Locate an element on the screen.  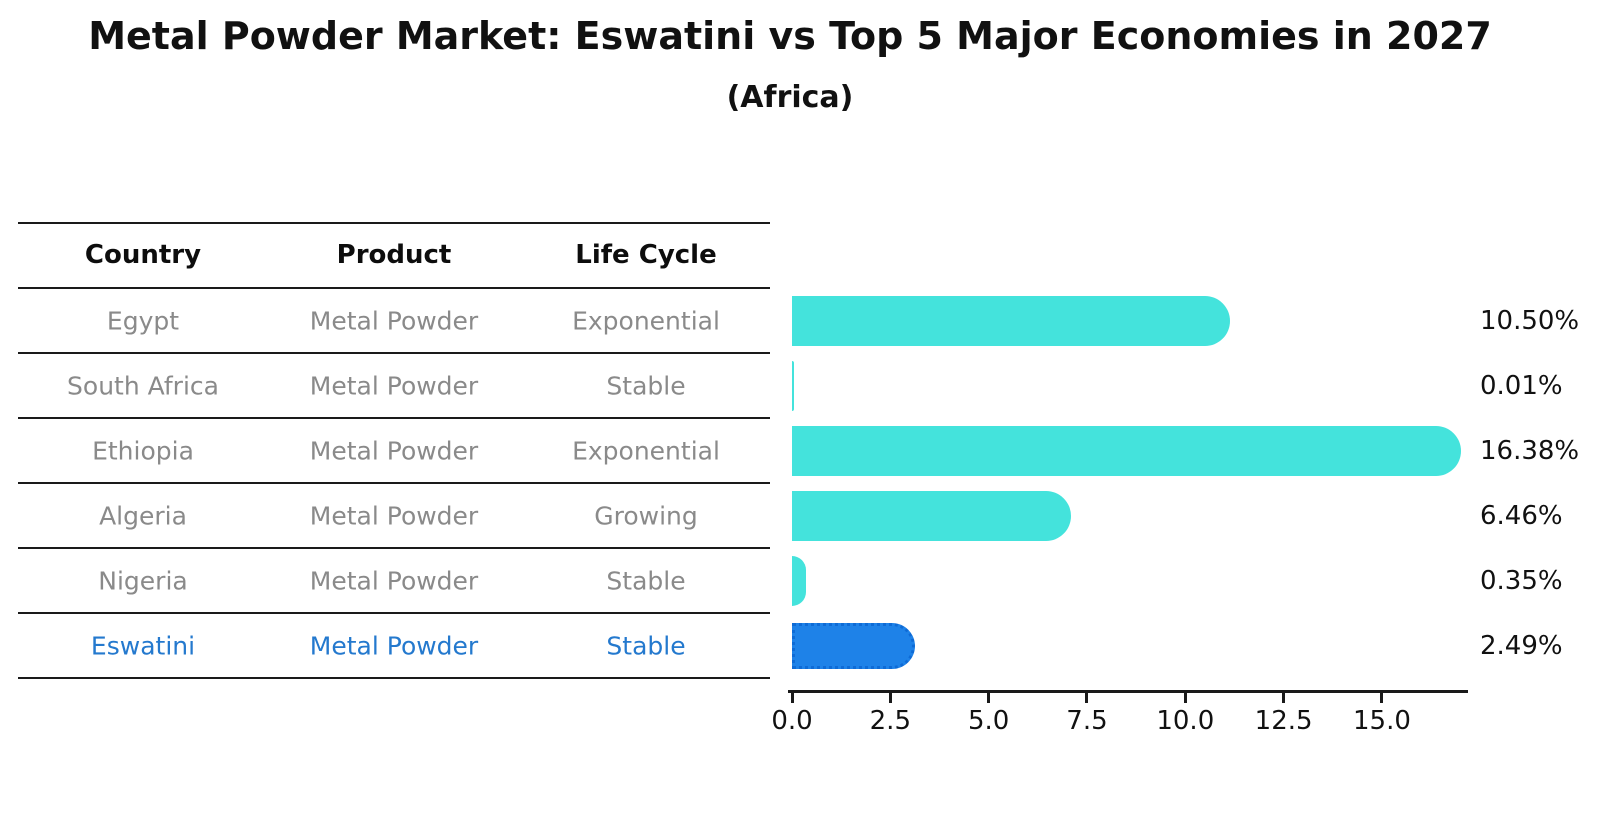
x-axis-tick-label: 0.0 is located at coordinates (792, 721).